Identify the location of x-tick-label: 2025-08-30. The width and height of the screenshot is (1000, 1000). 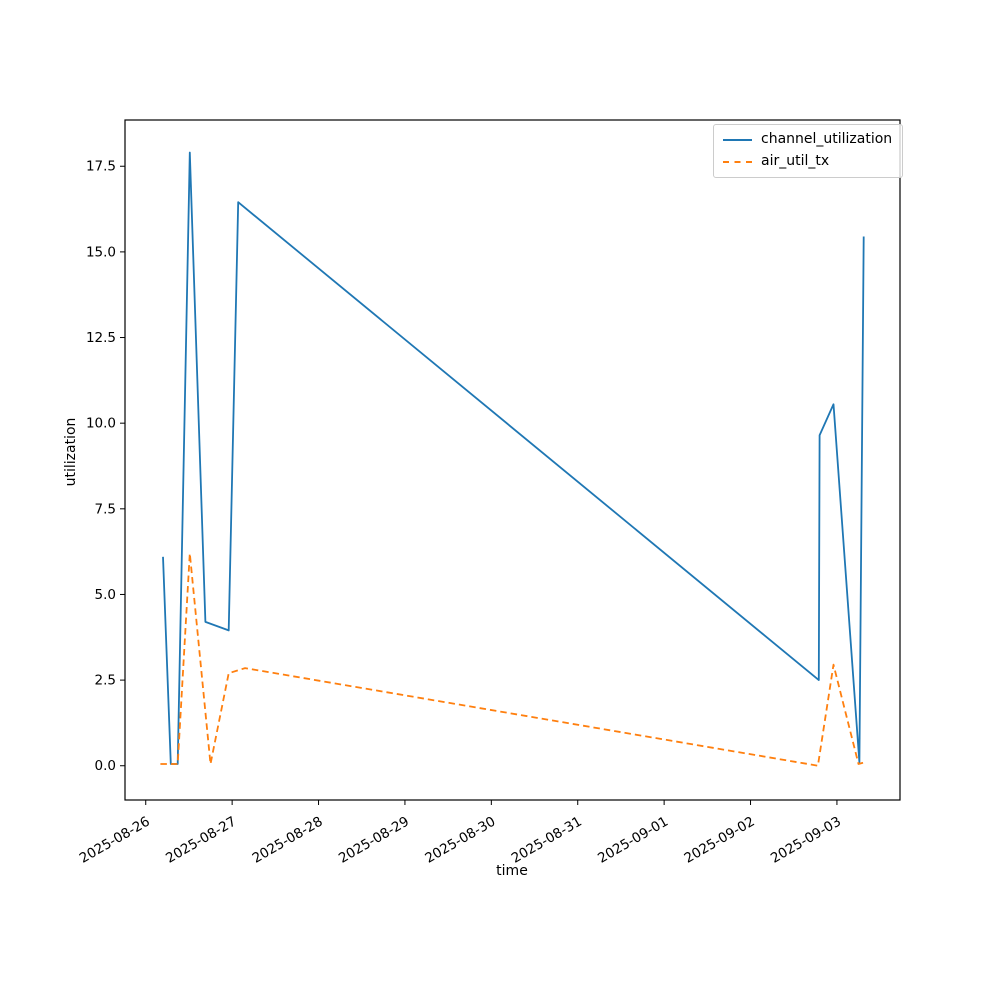
(460, 840).